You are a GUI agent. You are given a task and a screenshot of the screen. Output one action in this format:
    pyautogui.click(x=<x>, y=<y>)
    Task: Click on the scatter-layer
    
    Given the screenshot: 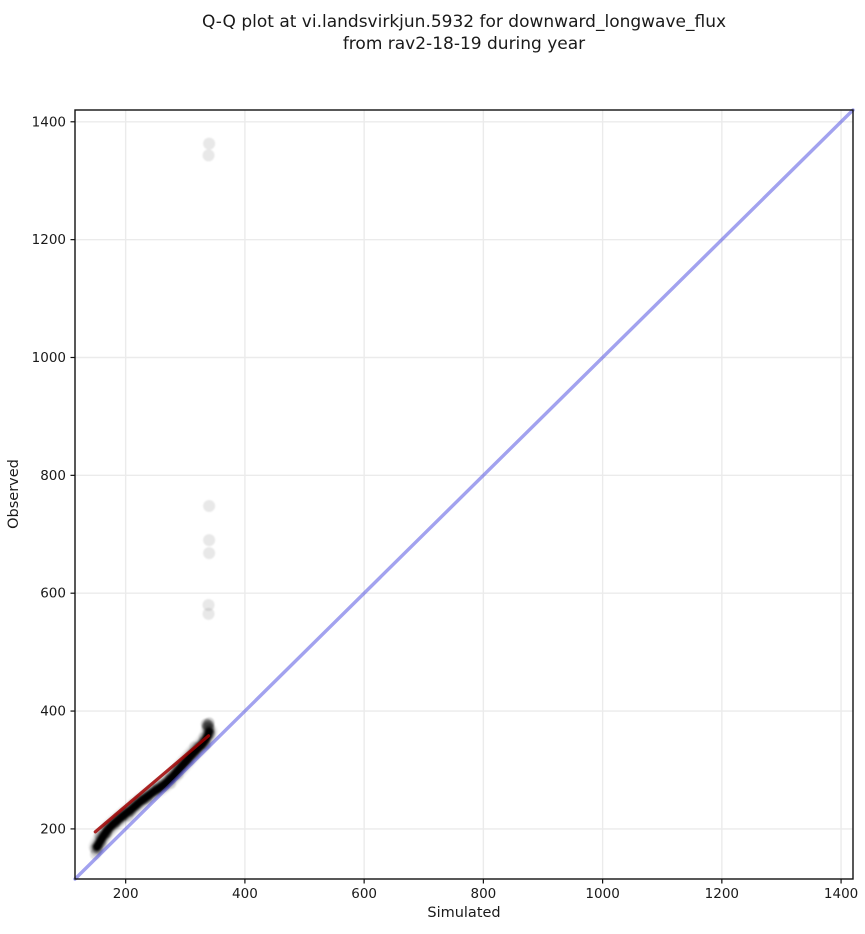 What is the action you would take?
    pyautogui.click(x=153, y=498)
    